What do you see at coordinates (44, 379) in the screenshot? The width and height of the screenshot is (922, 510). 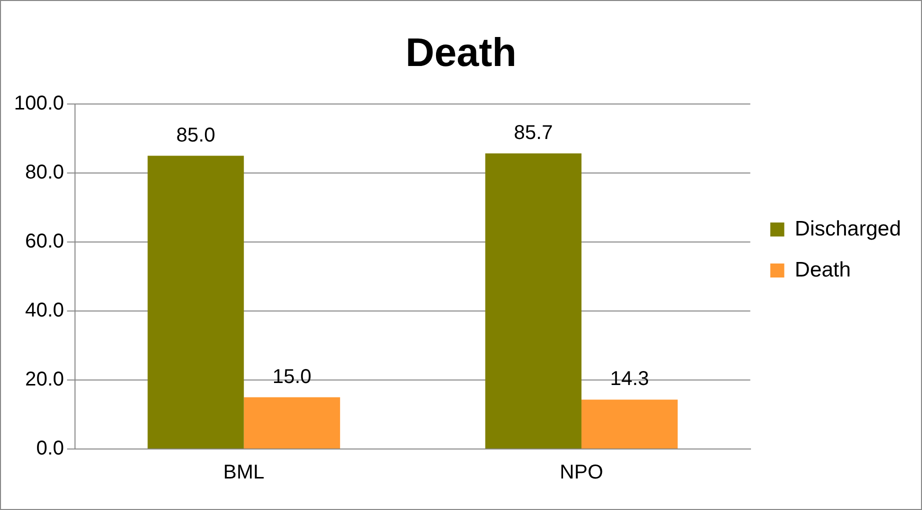 I see `y-tick-label: 20.0` at bounding box center [44, 379].